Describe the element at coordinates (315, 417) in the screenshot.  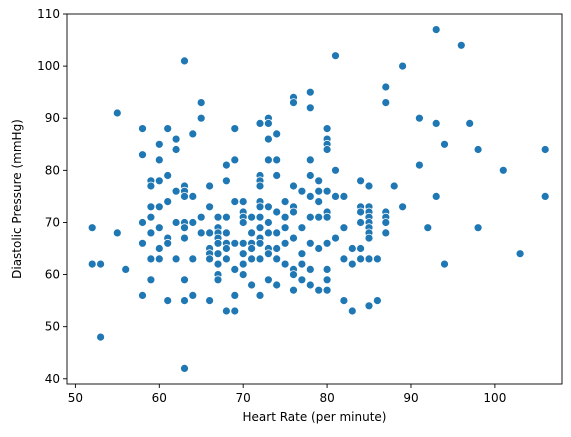
I see `x-axis-label: Heart Rate (per minute)` at that location.